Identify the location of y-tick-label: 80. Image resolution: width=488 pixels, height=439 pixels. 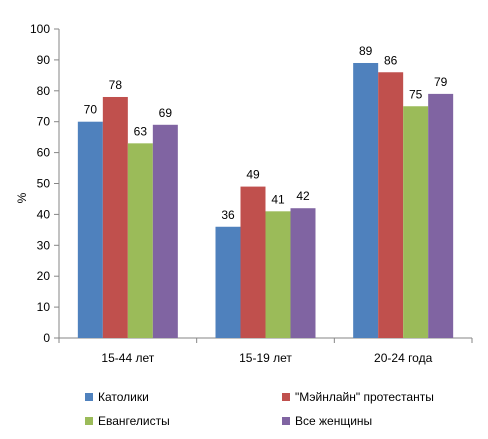
(44, 91).